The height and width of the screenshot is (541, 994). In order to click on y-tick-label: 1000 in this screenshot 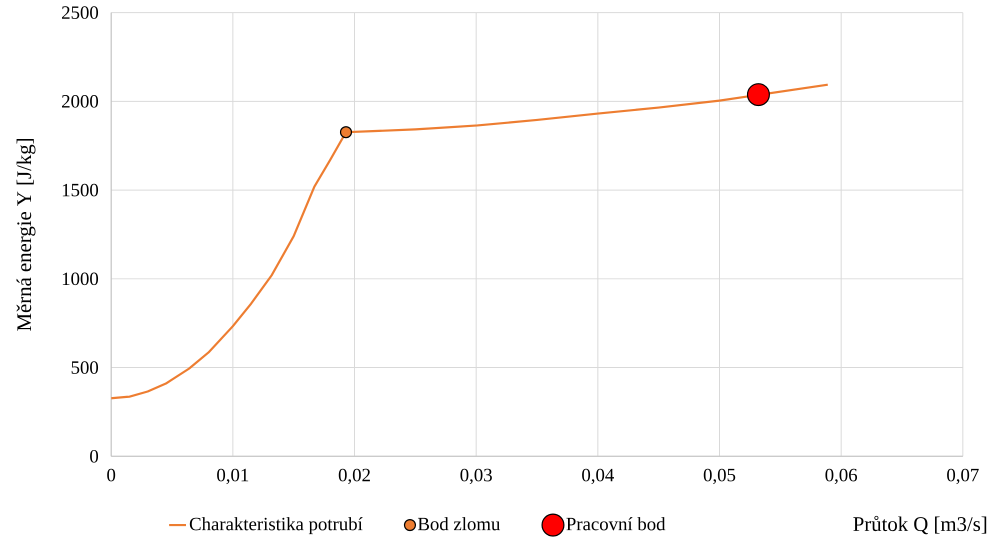, I will do `click(80, 279)`.